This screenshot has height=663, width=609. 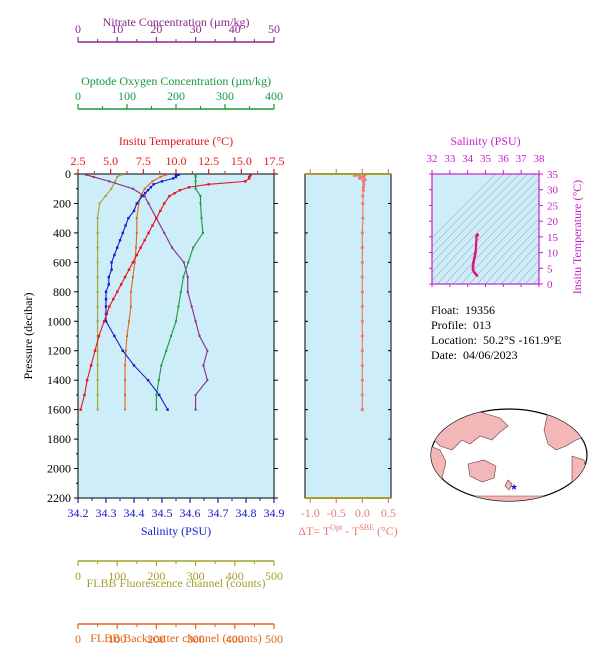 What do you see at coordinates (577, 237) in the screenshot?
I see `ts-temperature-title: Insitu Temperature (°C)` at bounding box center [577, 237].